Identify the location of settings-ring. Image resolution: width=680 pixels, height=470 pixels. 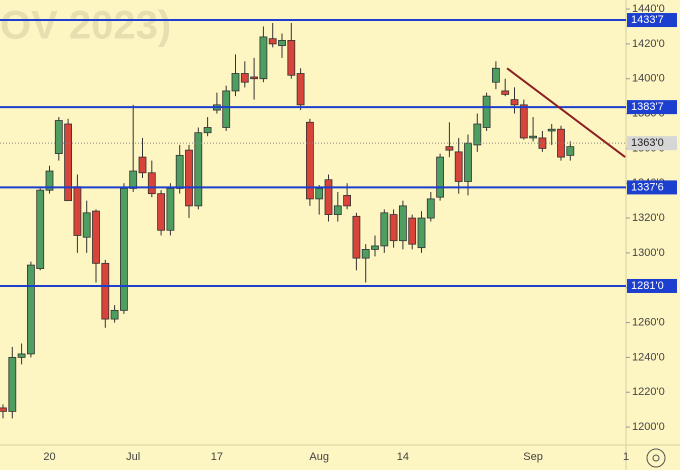
(656, 458).